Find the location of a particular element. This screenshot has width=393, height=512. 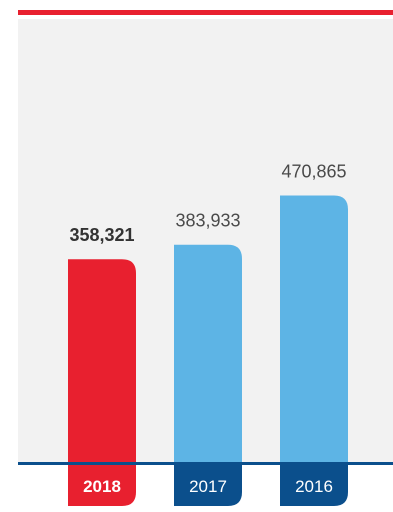

top-accent-rule is located at coordinates (205, 12).